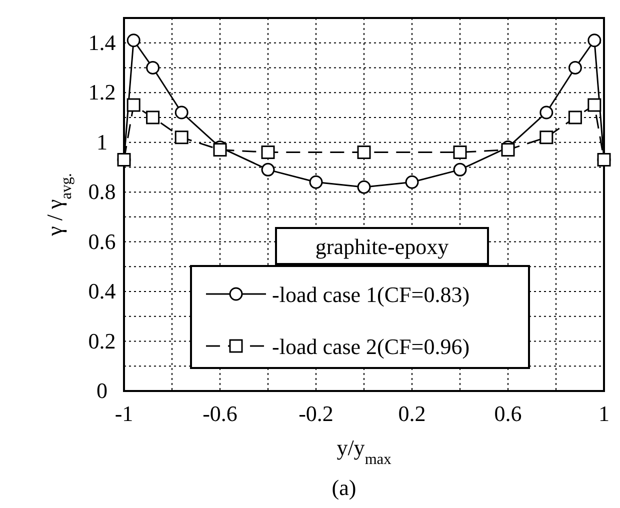 The width and height of the screenshot is (620, 508). Describe the element at coordinates (102, 241) in the screenshot. I see `y-tick-label: 0.6` at that location.